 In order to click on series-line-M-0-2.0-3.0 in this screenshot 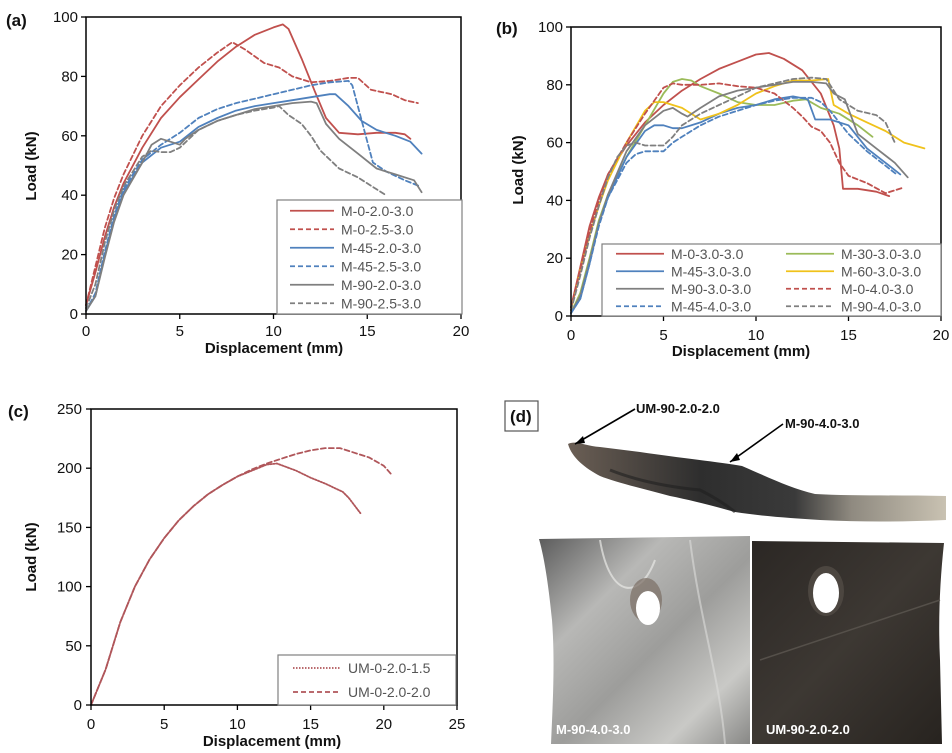, I will do `click(248, 165)`.